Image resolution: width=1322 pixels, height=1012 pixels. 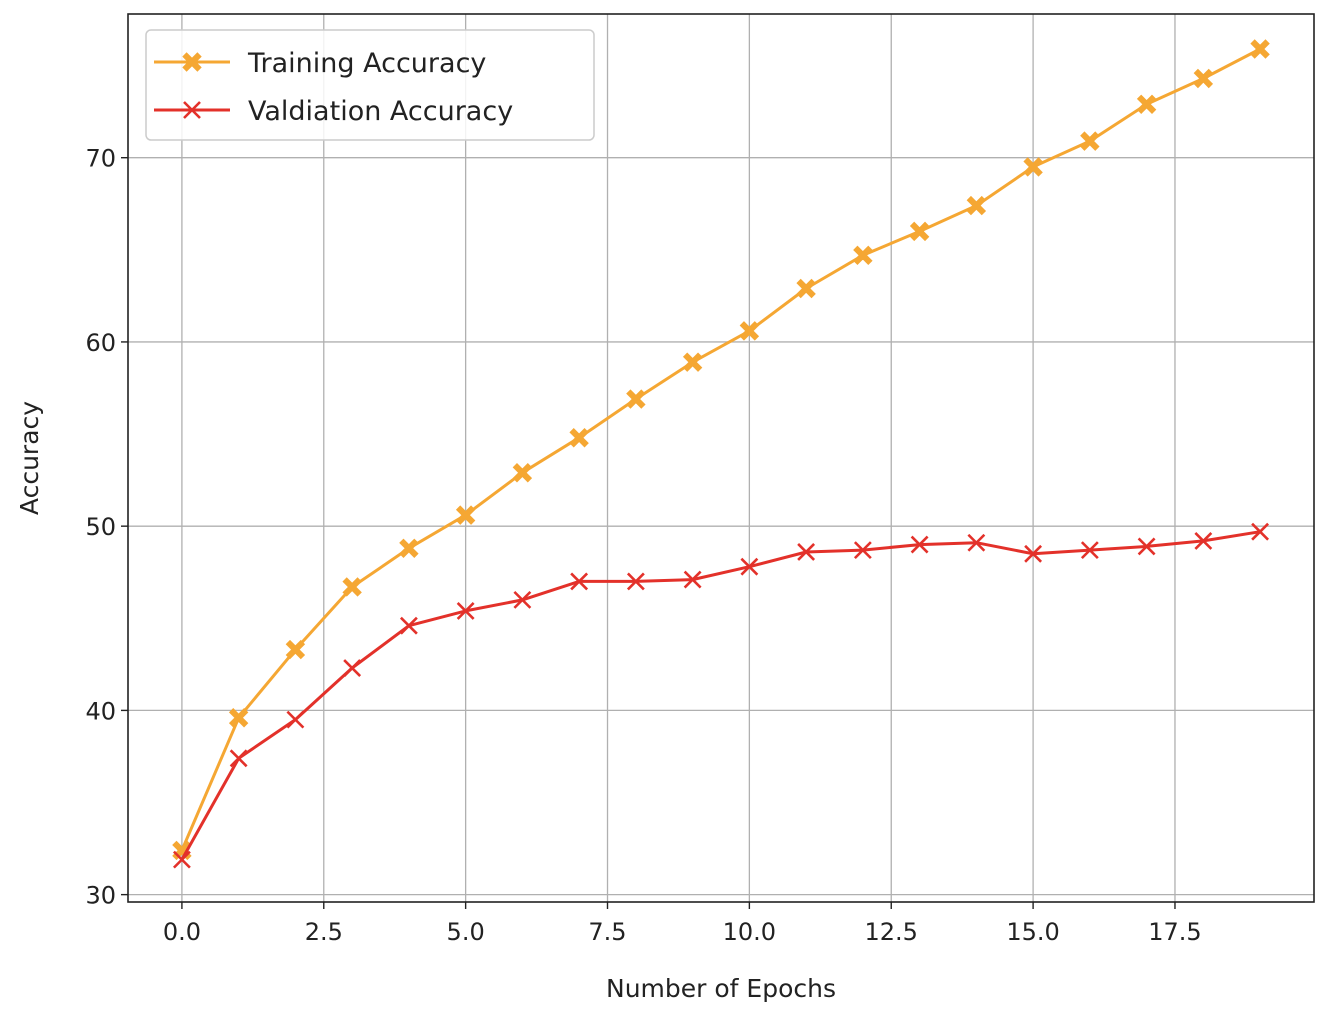 What do you see at coordinates (1032, 932) in the screenshot?
I see `x-tick-label: 15.0` at bounding box center [1032, 932].